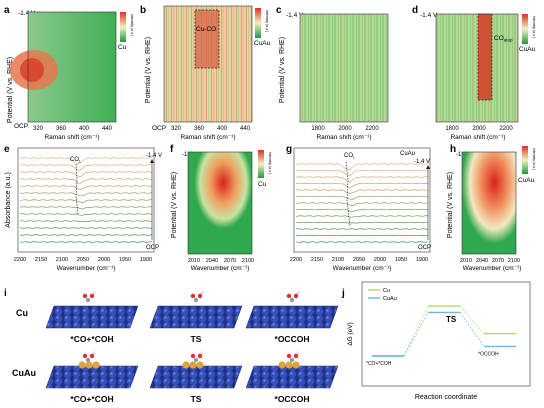 This screenshot has width=544, height=408. I want to click on panel-b-tick: 440, so click(245, 129).